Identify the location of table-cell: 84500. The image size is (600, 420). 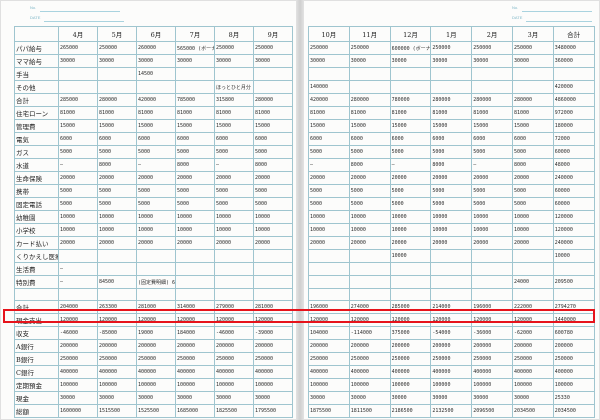
(117, 282).